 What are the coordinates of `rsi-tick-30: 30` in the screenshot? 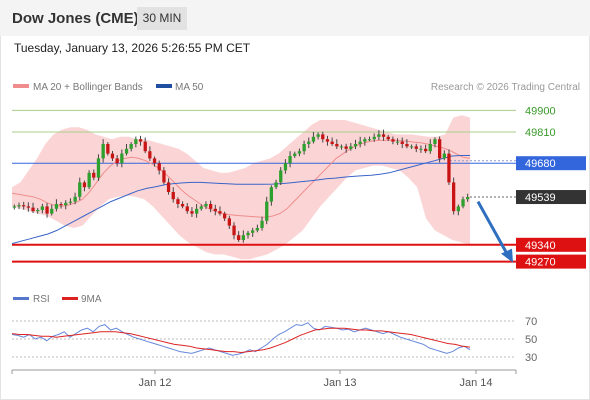 It's located at (531, 358).